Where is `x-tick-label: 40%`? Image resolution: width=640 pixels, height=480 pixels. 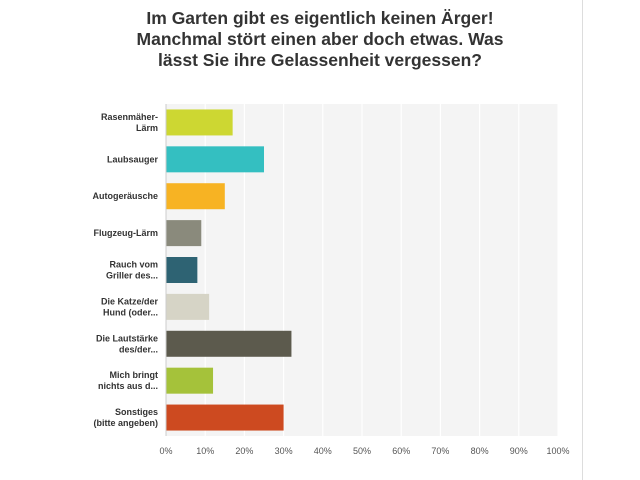 x-tick-label: 40% is located at coordinates (323, 451).